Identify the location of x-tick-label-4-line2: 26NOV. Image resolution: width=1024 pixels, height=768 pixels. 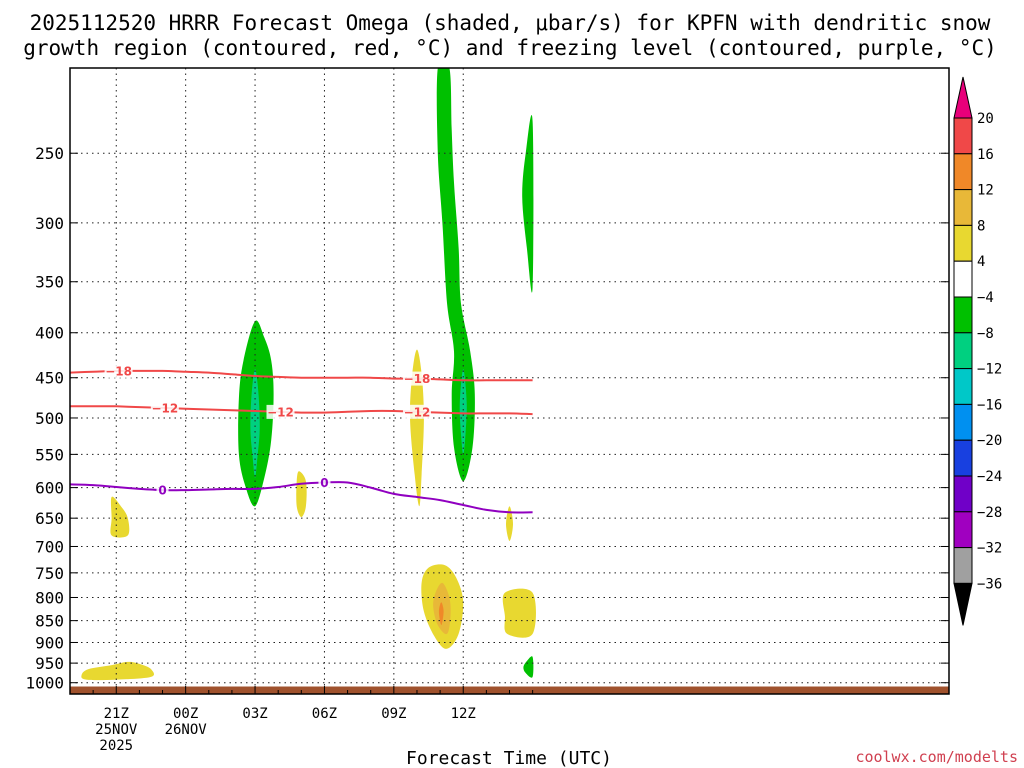
(186, 730).